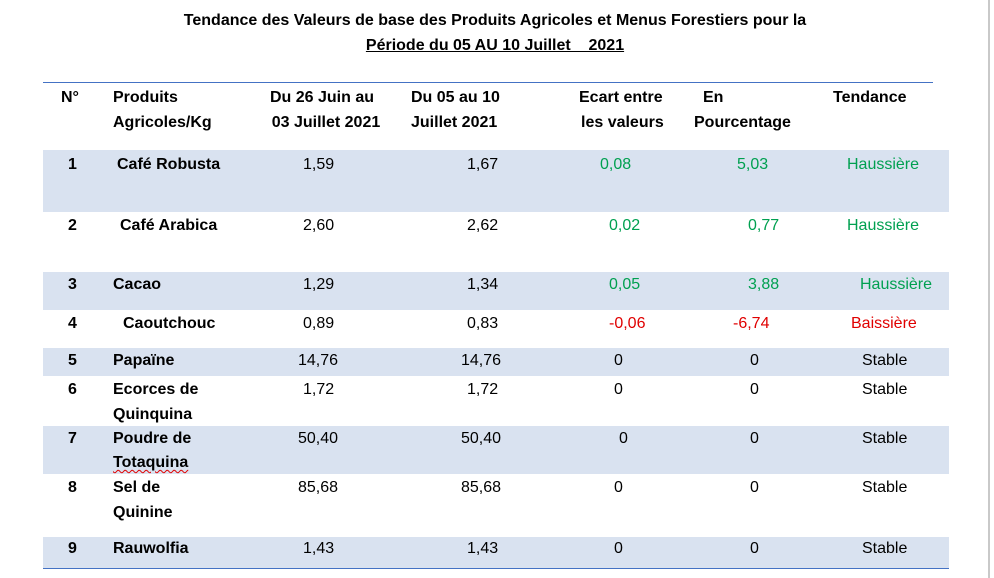 Image resolution: width=994 pixels, height=578 pixels. I want to click on row-4-number: 4, so click(72, 323).